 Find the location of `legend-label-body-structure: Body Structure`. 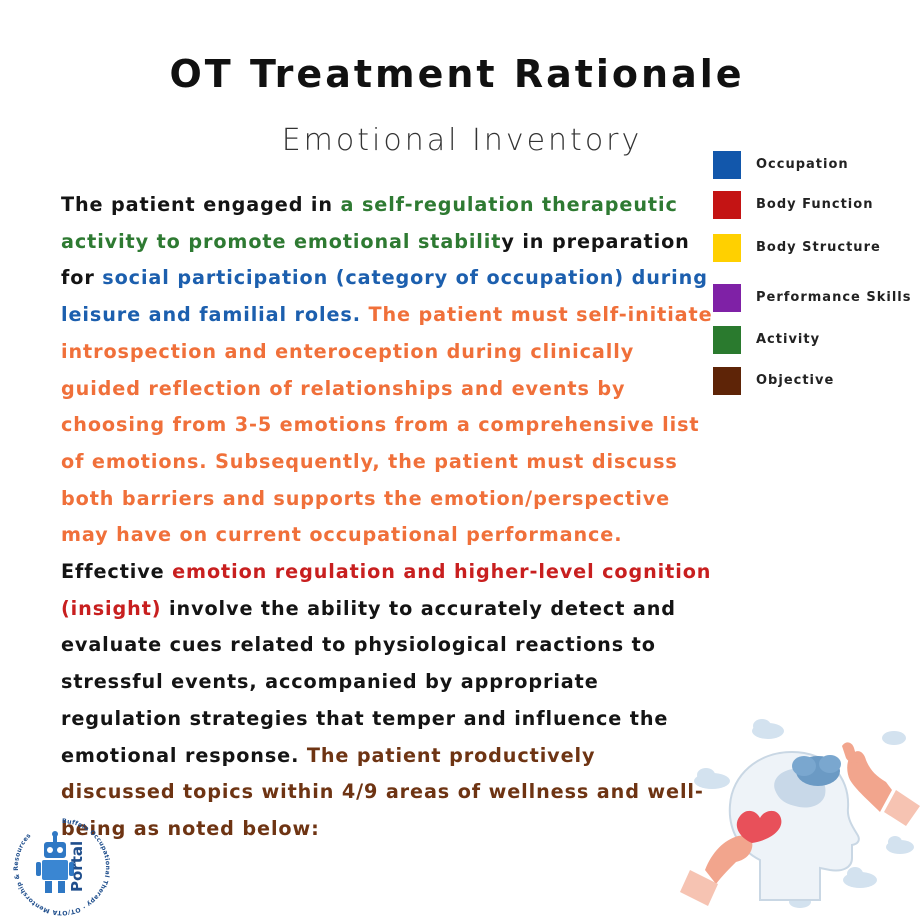

legend-label-body-structure: Body Structure is located at coordinates (818, 247).